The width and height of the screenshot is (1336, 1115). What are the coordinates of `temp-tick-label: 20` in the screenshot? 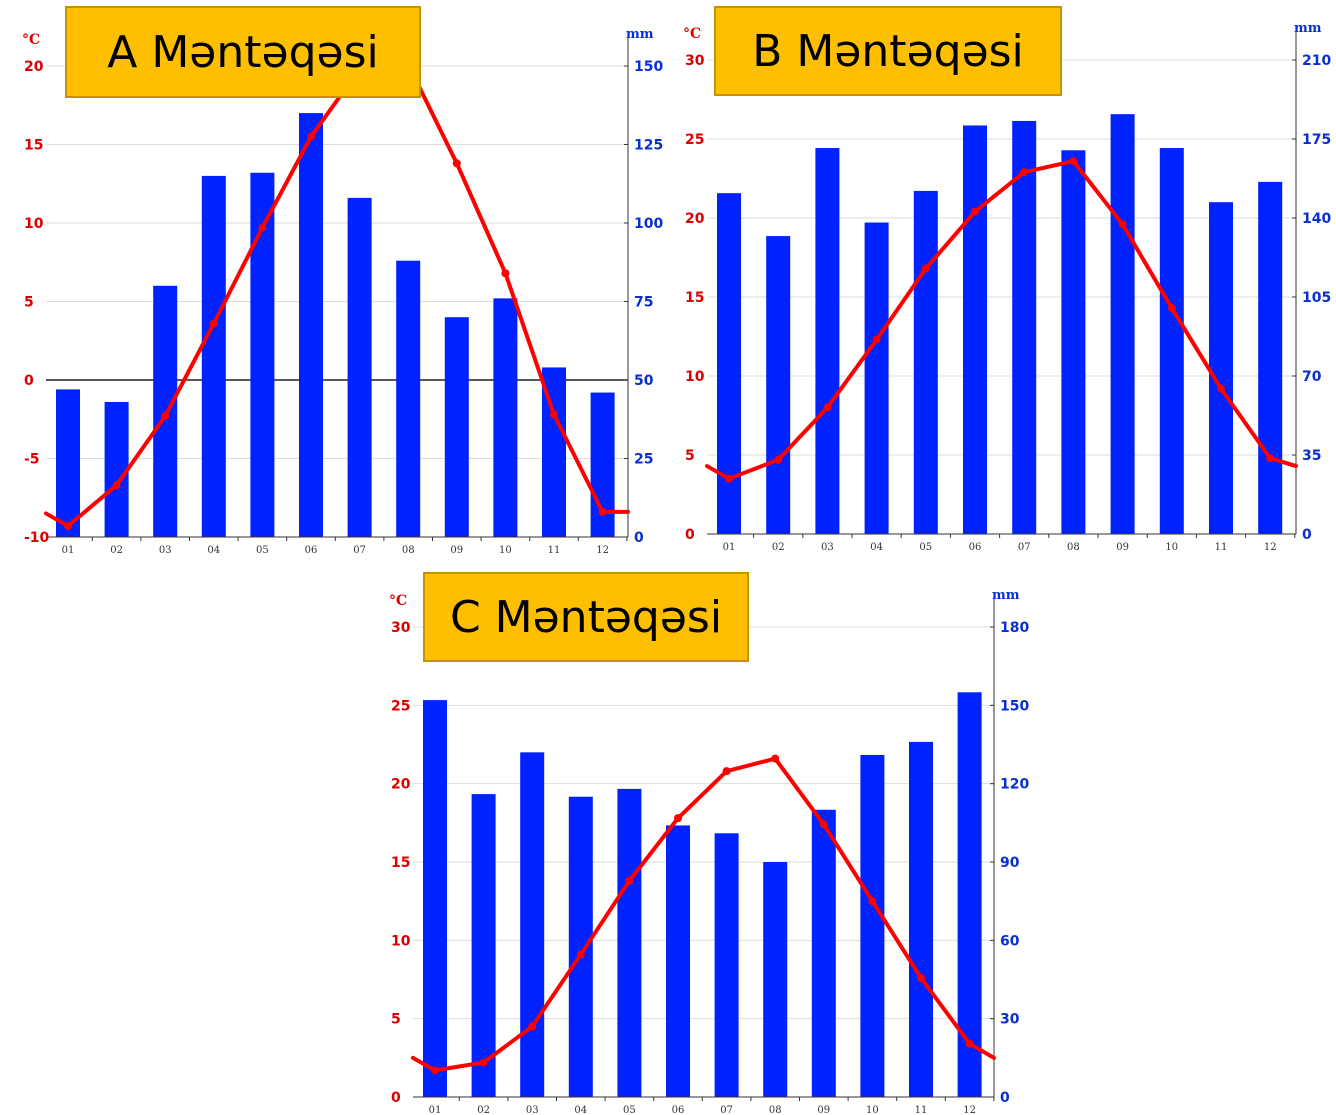 It's located at (34, 67).